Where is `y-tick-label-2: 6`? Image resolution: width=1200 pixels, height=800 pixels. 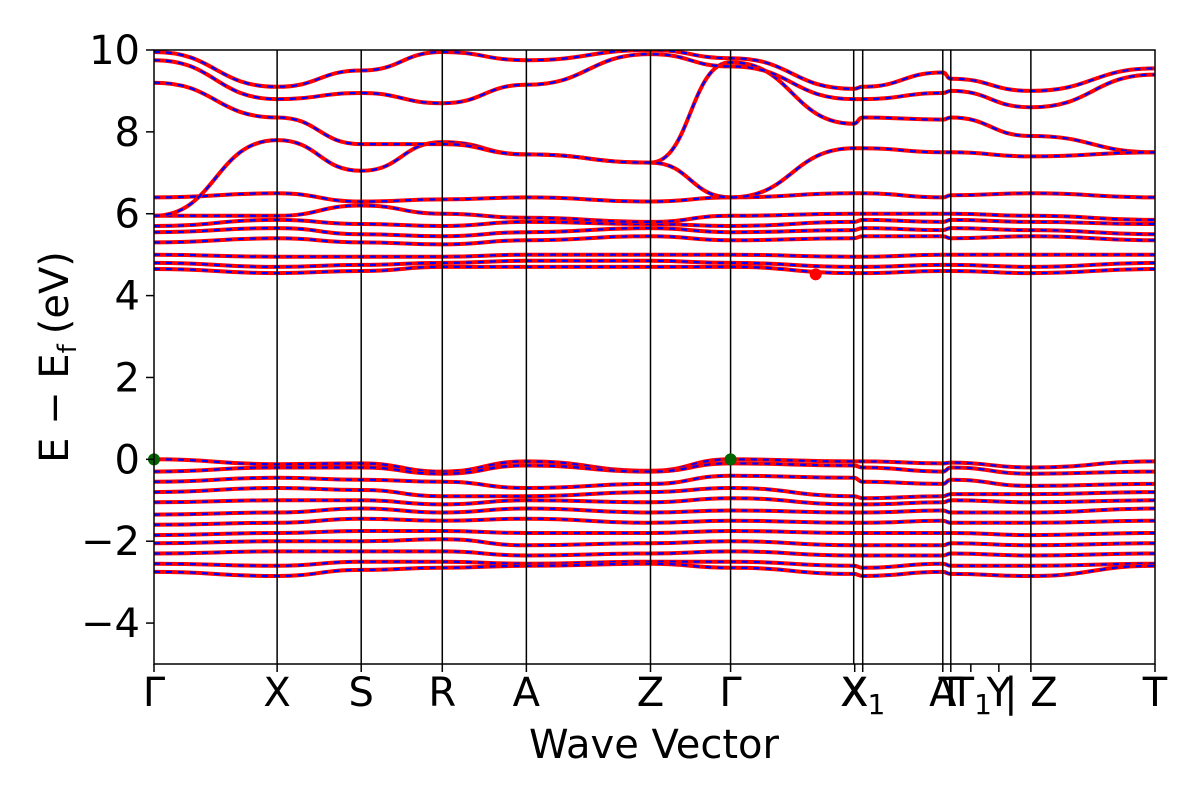 y-tick-label-2: 6 is located at coordinates (127, 215).